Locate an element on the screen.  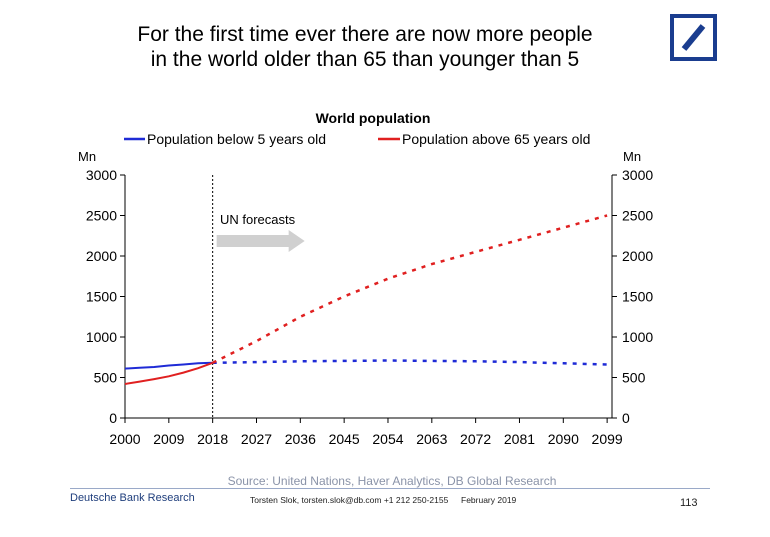
forecast-annotation-label: UN forecasts is located at coordinates (258, 219).